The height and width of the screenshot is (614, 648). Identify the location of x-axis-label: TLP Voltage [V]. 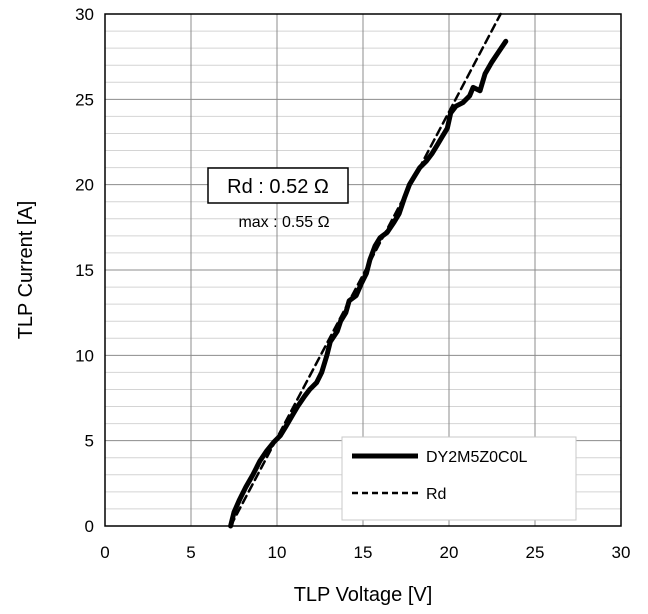
(363, 595).